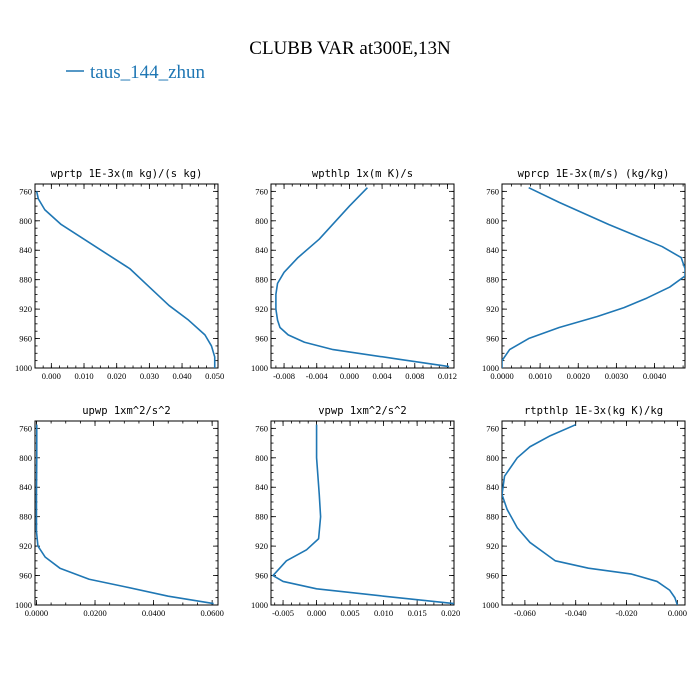 This screenshot has height=700, width=700. What do you see at coordinates (148, 72) in the screenshot?
I see `legend-label: taus_144_zhun` at bounding box center [148, 72].